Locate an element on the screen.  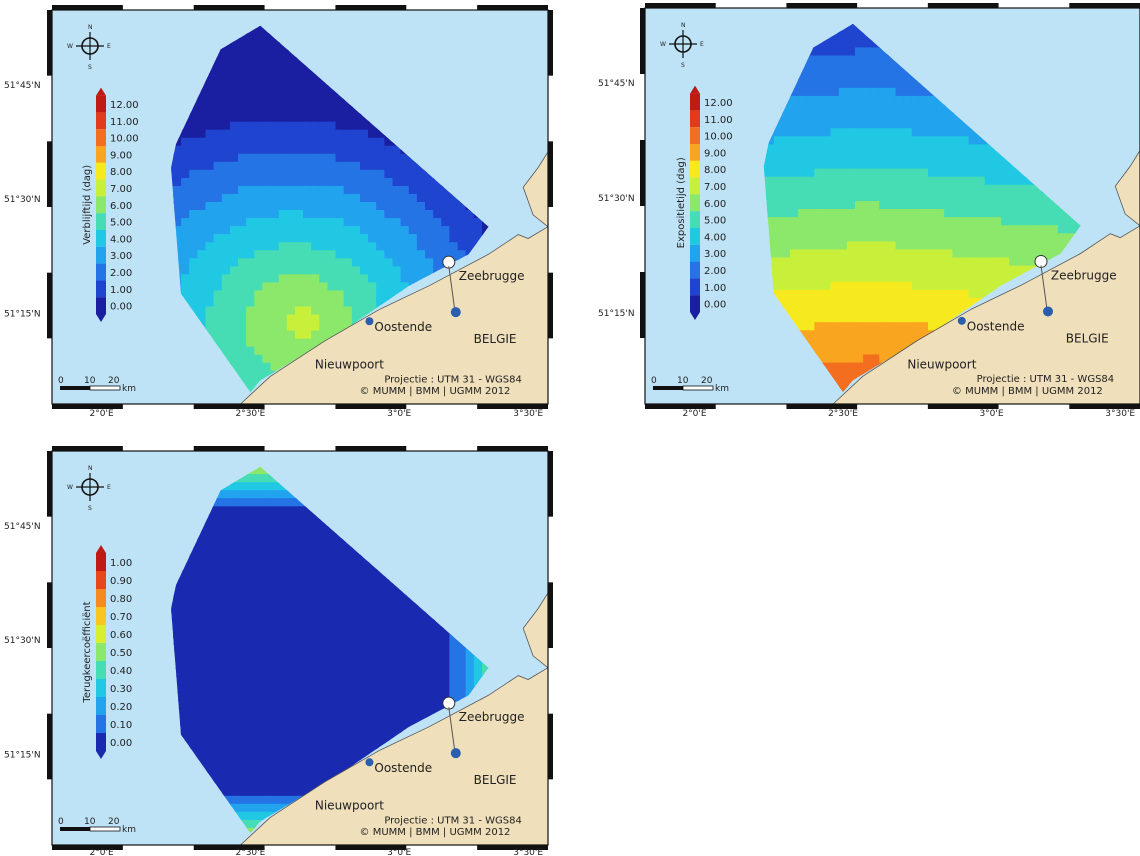
legend-value: 11.00 is located at coordinates (124, 122).